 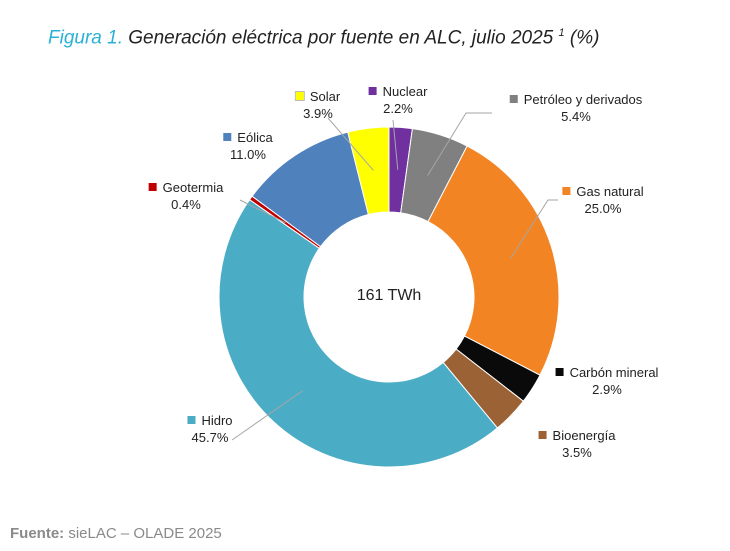 I want to click on slice-value: 25.0%, so click(x=603, y=208).